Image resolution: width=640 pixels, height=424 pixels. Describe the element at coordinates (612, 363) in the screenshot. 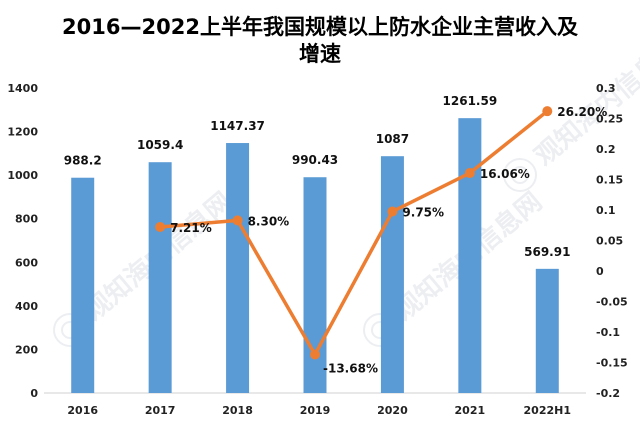

I see `y-right-tick-label: -0.15` at that location.